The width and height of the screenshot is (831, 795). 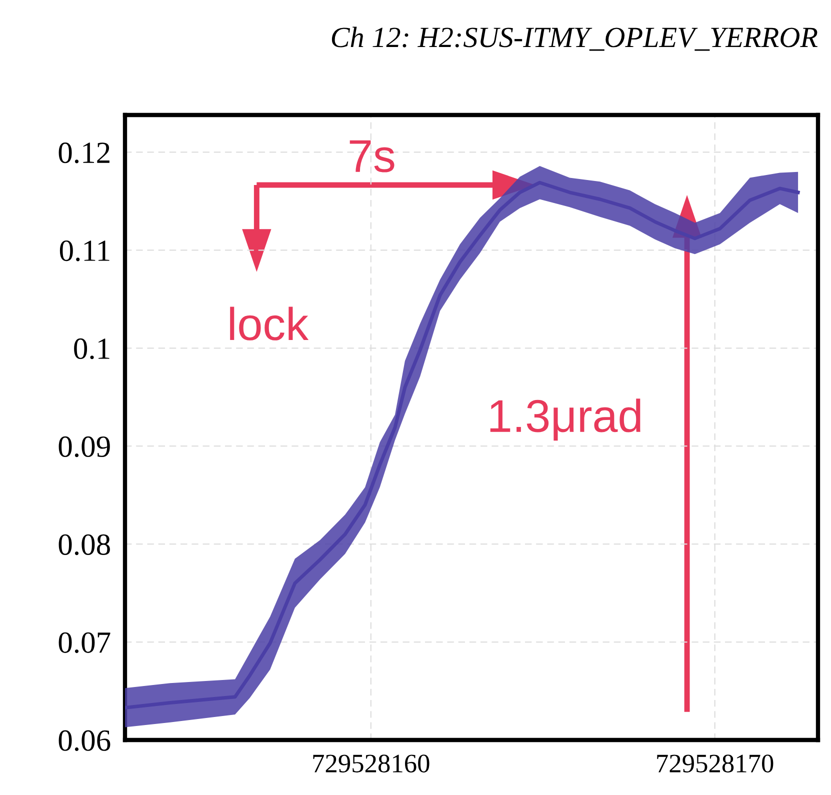 I want to click on y-tick-label: 0.06, so click(x=84, y=741).